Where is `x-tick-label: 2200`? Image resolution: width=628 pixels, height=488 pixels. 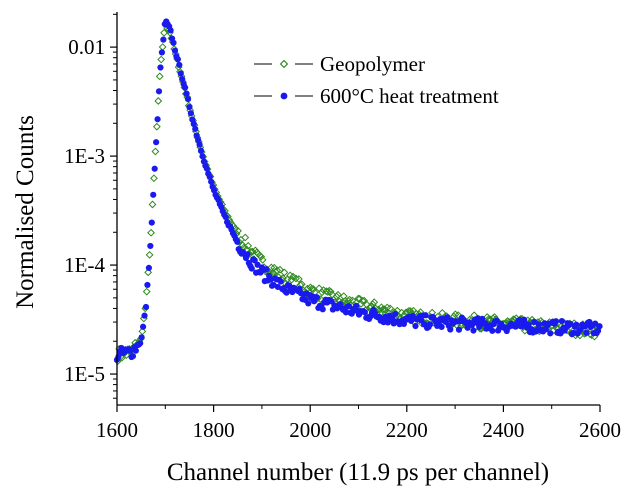
x-tick-label: 2200 is located at coordinates (407, 430).